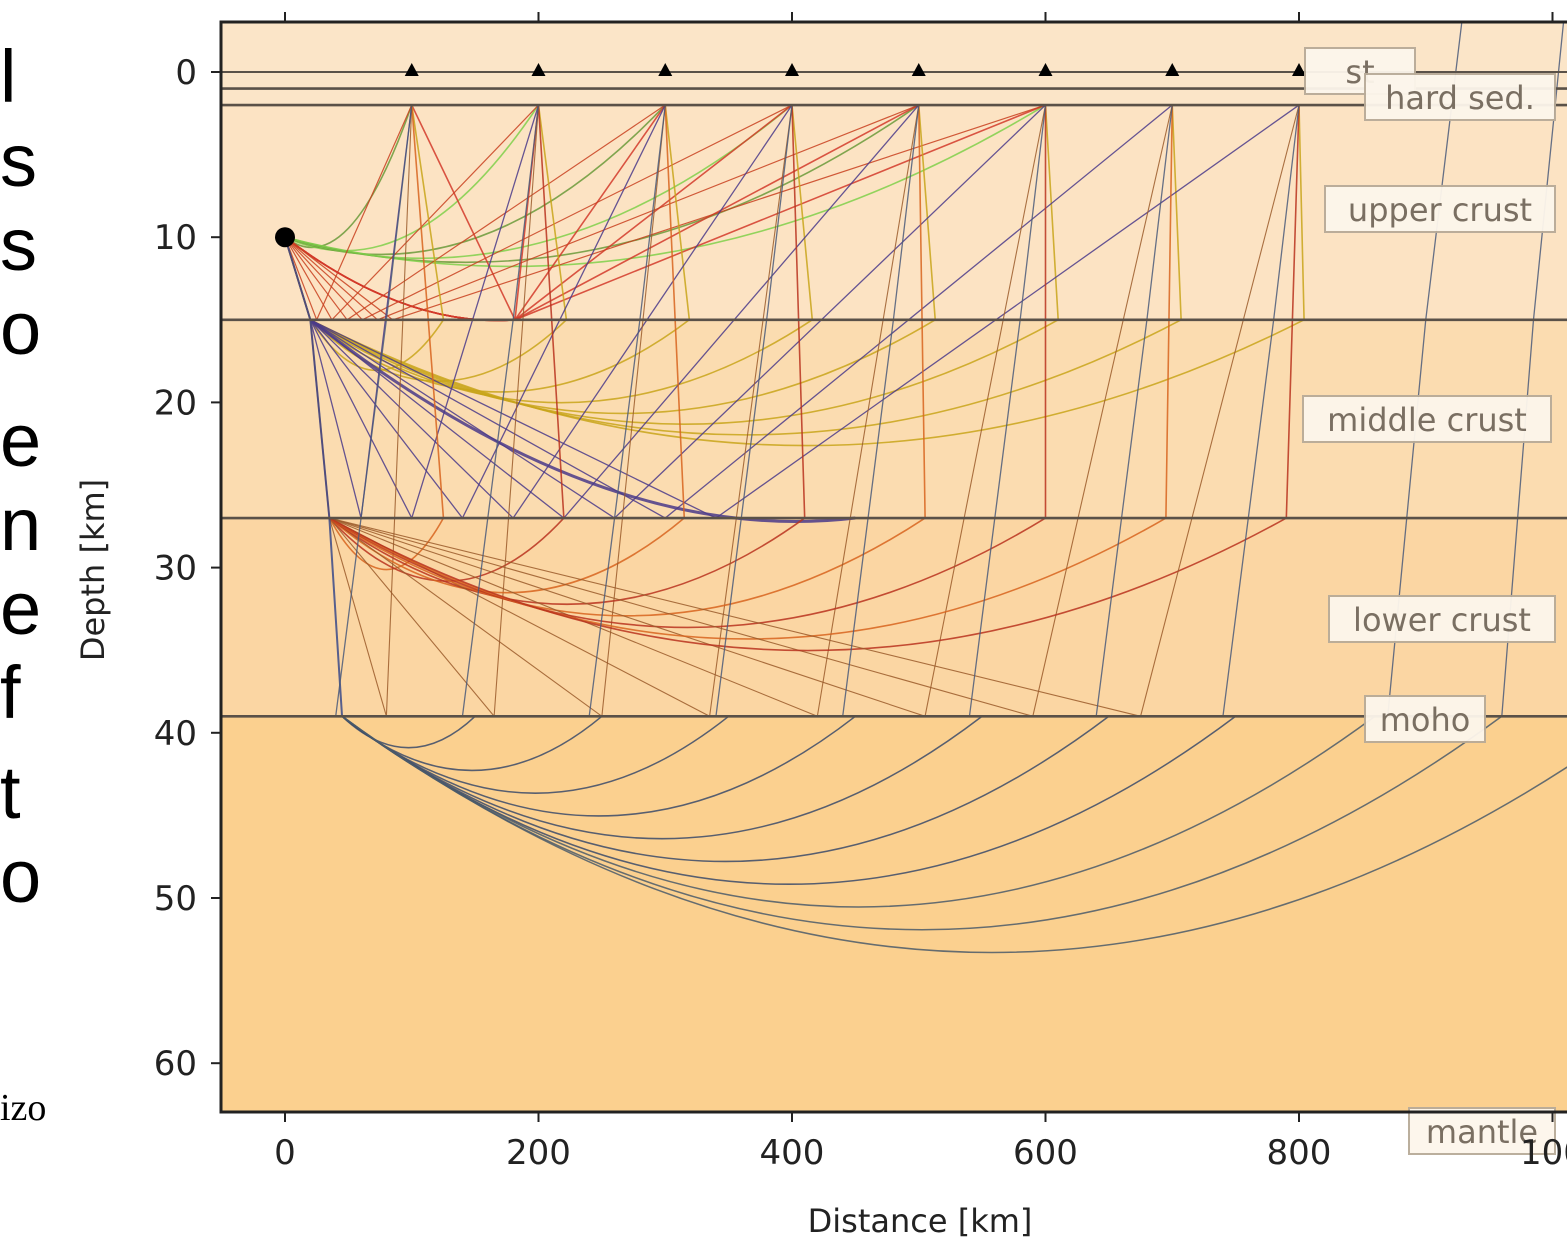  What do you see at coordinates (175, 569) in the screenshot?
I see `y-tick-label: 30` at bounding box center [175, 569].